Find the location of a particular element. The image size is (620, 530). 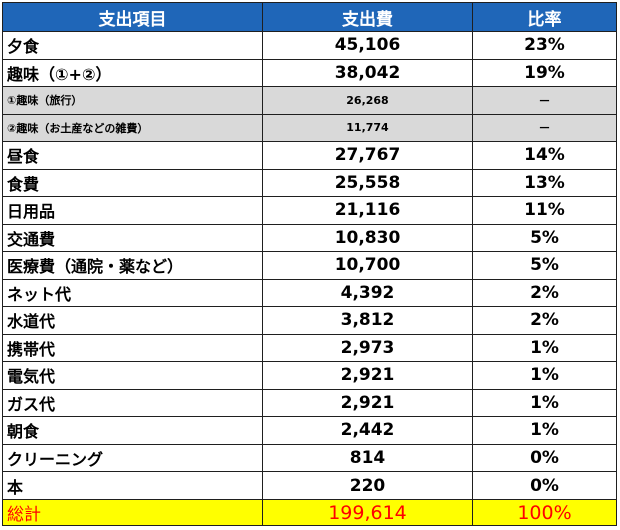

header-item: 支出項目 is located at coordinates (132, 17).